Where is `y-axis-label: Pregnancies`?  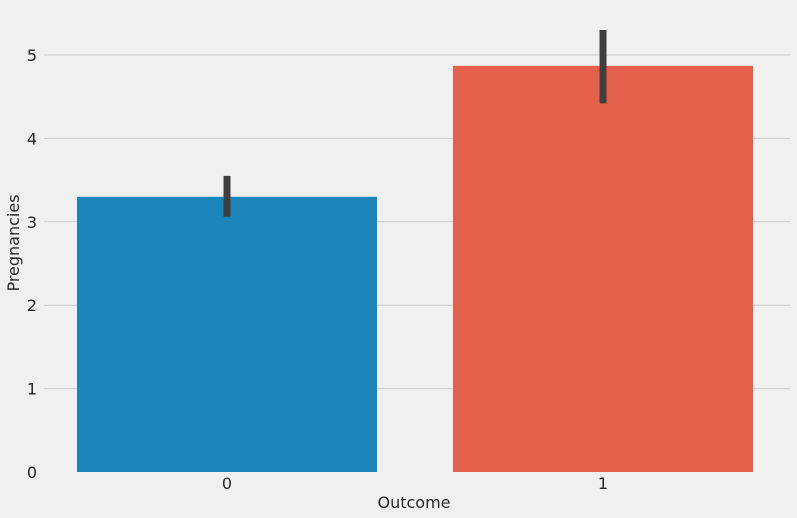
y-axis-label: Pregnancies is located at coordinates (13, 242).